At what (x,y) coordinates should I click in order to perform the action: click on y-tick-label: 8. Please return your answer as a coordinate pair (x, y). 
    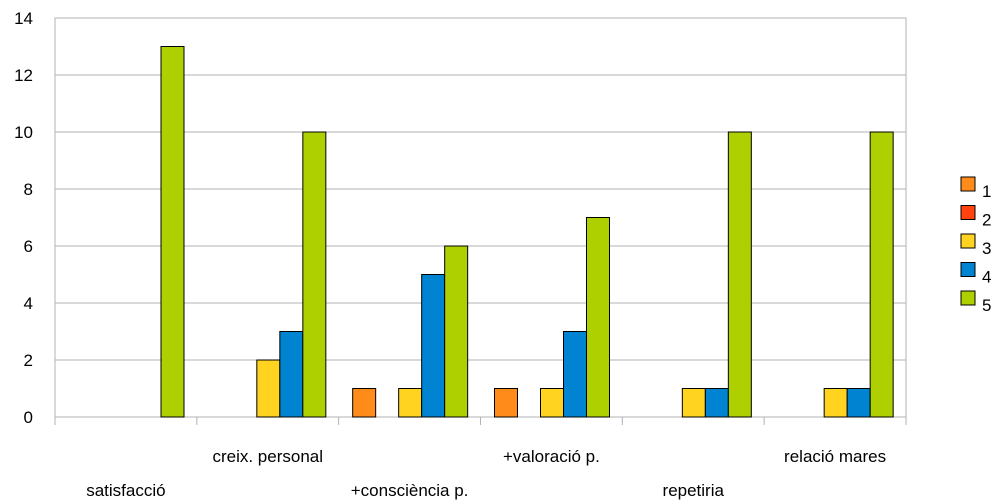
    Looking at the image, I should click on (28, 189).